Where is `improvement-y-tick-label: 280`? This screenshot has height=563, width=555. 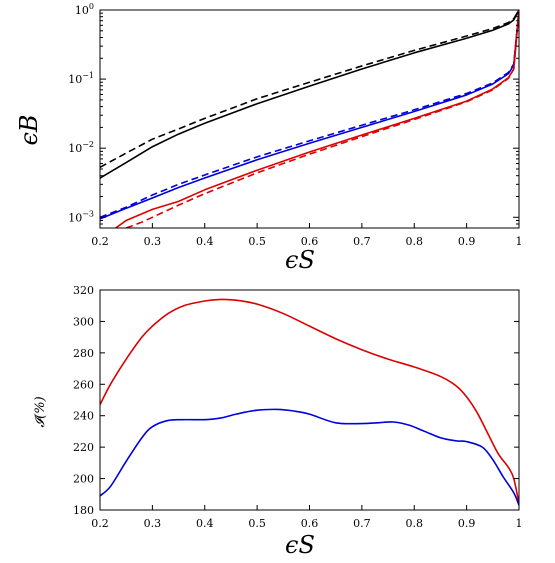 improvement-y-tick-label: 280 is located at coordinates (83, 353).